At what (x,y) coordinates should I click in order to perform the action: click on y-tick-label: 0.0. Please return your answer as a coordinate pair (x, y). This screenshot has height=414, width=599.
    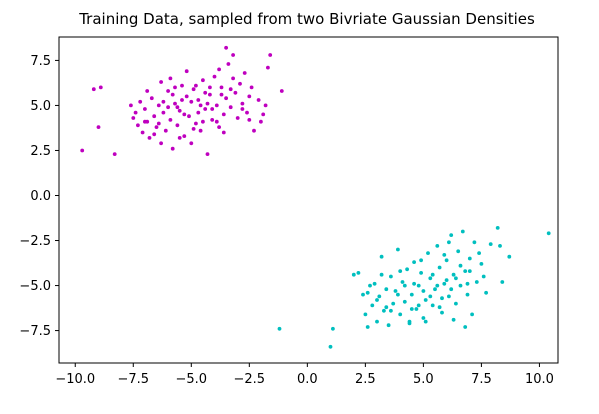
    Looking at the image, I should click on (40, 196).